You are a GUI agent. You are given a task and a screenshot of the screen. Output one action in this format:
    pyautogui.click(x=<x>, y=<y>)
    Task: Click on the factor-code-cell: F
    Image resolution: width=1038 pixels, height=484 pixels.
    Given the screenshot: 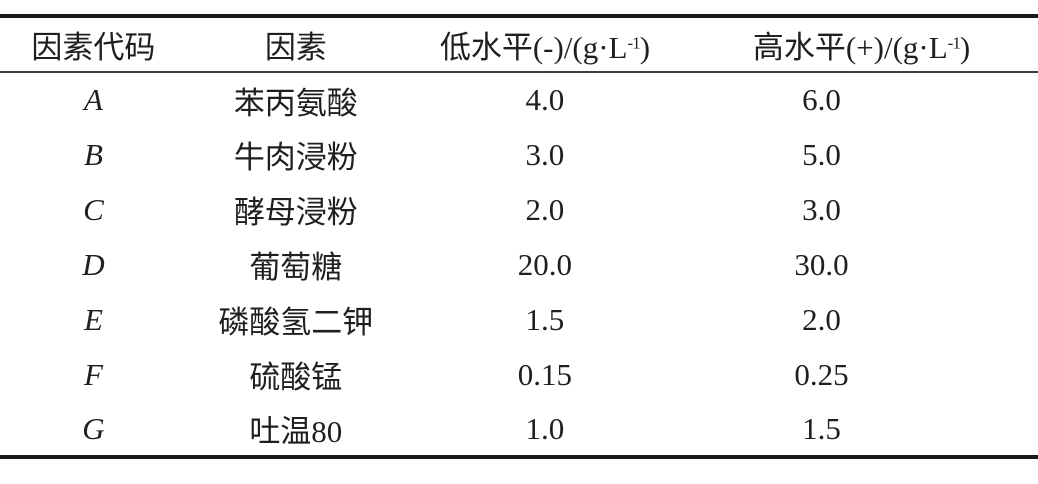 What is the action you would take?
    pyautogui.click(x=93, y=374)
    